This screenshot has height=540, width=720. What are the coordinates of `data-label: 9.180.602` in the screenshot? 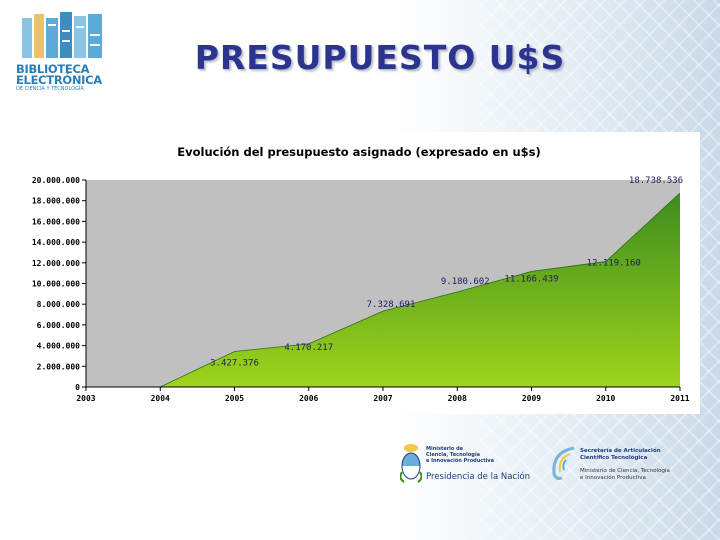 It's located at (465, 282).